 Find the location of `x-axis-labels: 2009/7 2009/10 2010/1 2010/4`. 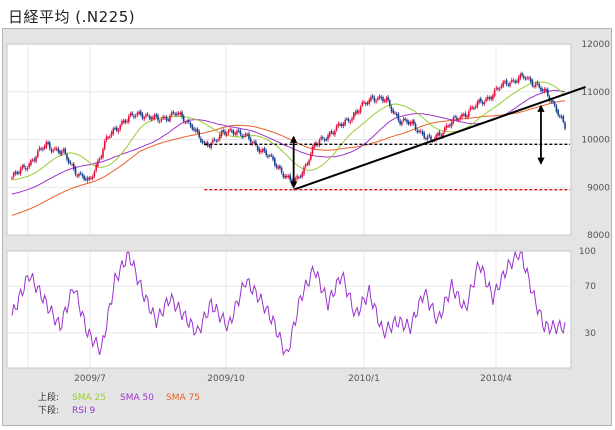

x-axis-labels: 2009/7 2009/10 2010/1 2010/4 is located at coordinates (293, 379).